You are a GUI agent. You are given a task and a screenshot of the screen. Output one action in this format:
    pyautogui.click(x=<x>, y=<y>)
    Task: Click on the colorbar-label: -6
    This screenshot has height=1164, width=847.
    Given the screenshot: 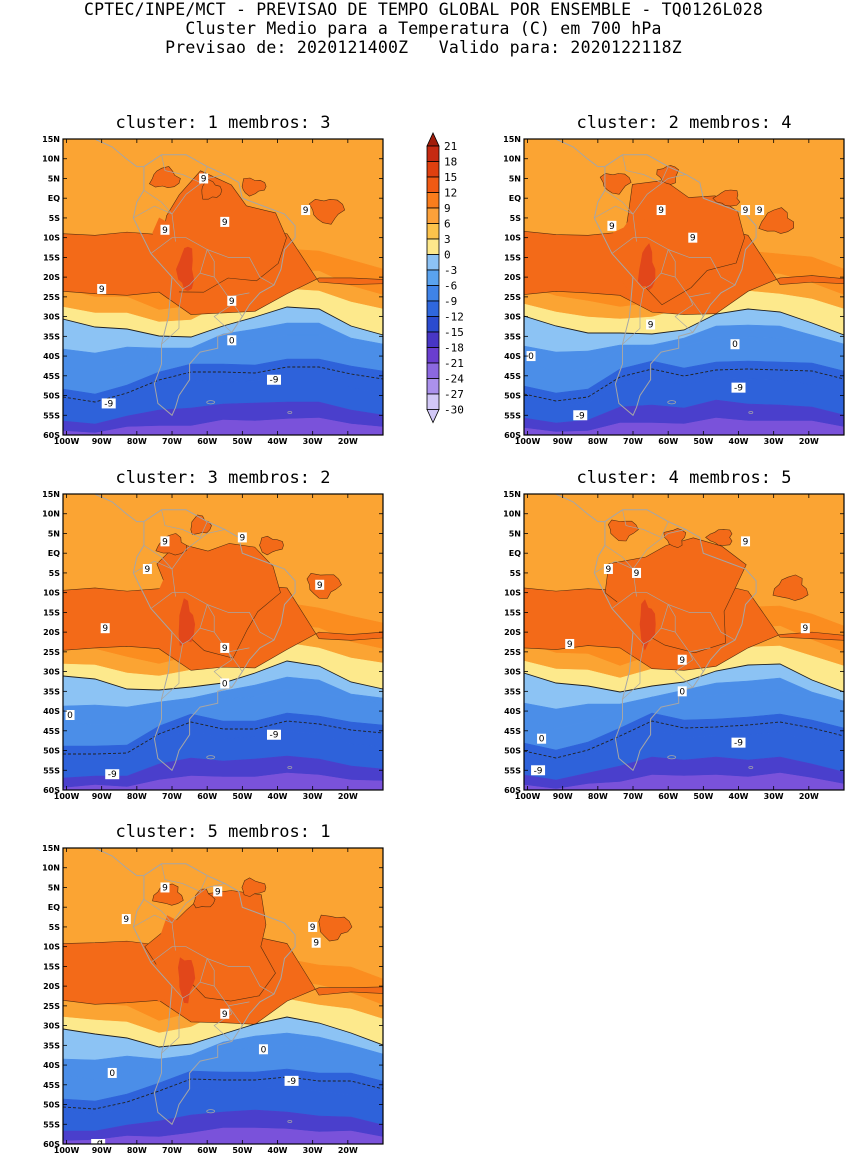 What is the action you would take?
    pyautogui.click(x=450, y=286)
    